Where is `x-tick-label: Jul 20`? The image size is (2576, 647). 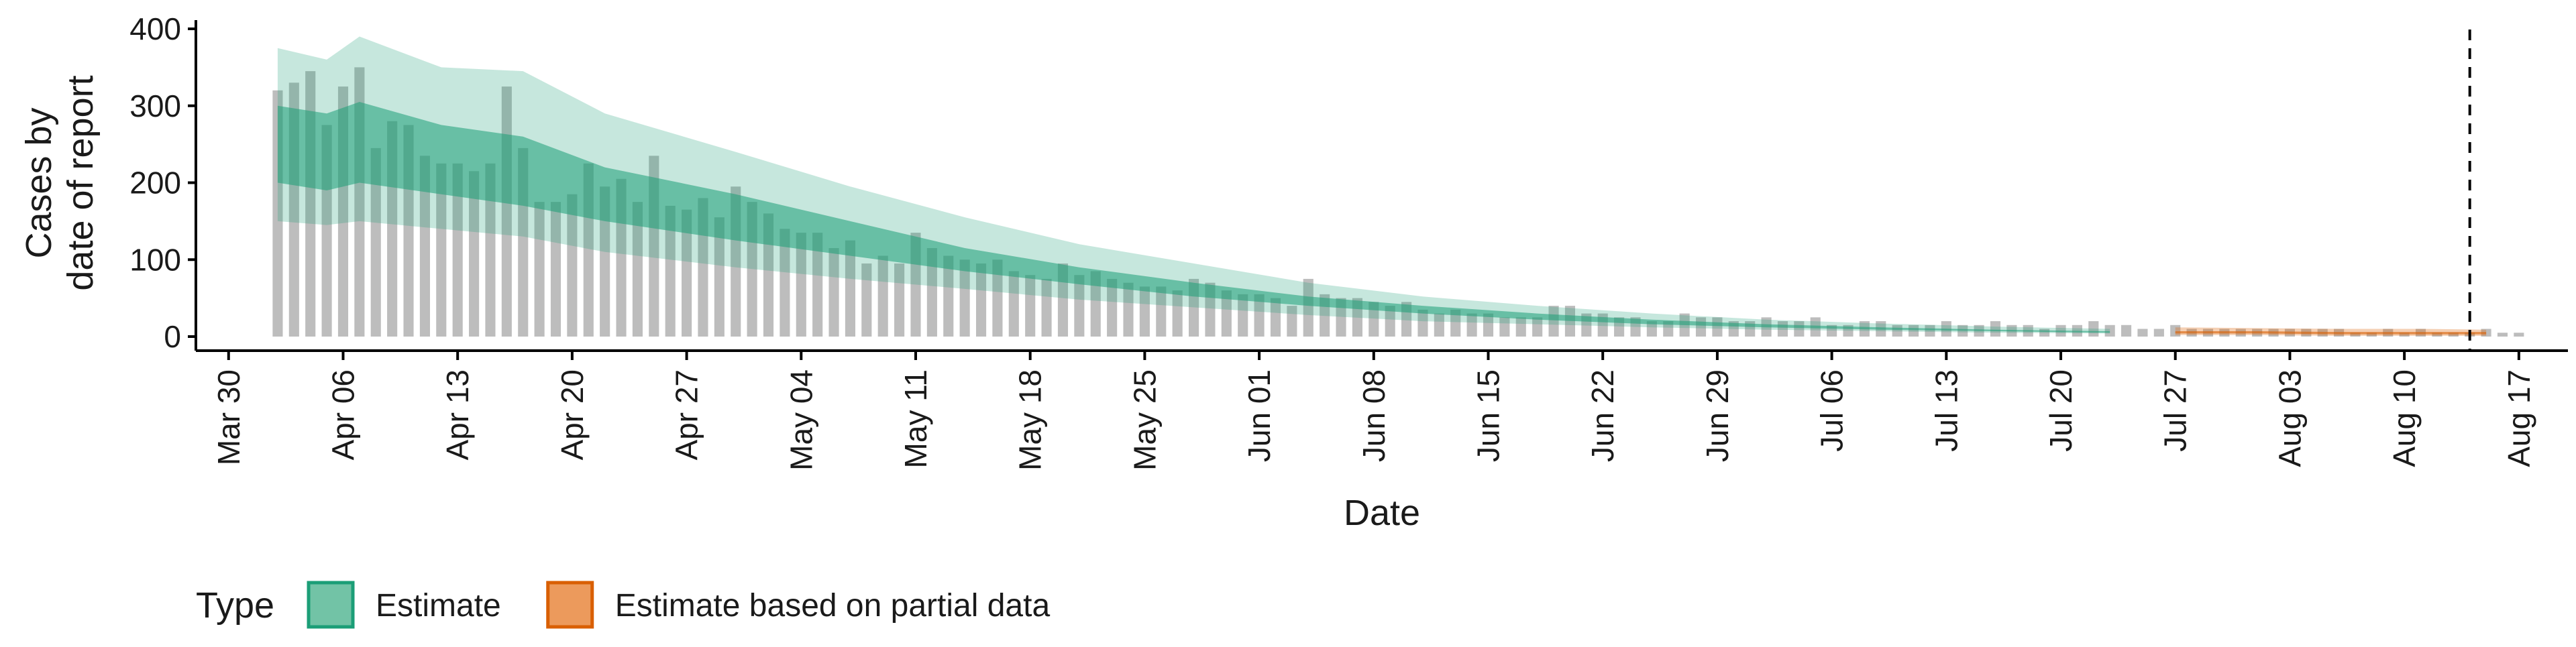 x-tick-label: Jul 20 is located at coordinates (2060, 411).